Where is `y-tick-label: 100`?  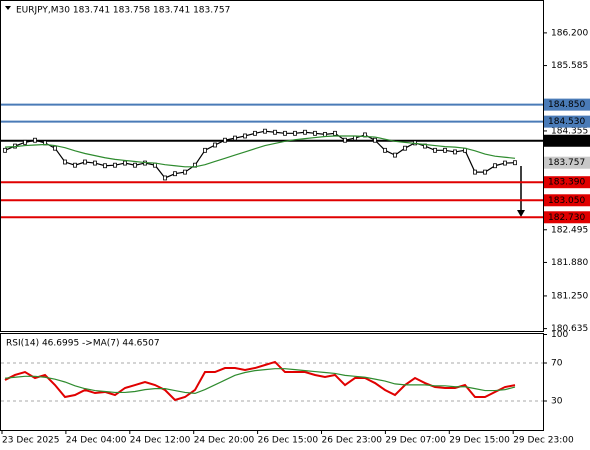 y-tick-label: 100 is located at coordinates (559, 335).